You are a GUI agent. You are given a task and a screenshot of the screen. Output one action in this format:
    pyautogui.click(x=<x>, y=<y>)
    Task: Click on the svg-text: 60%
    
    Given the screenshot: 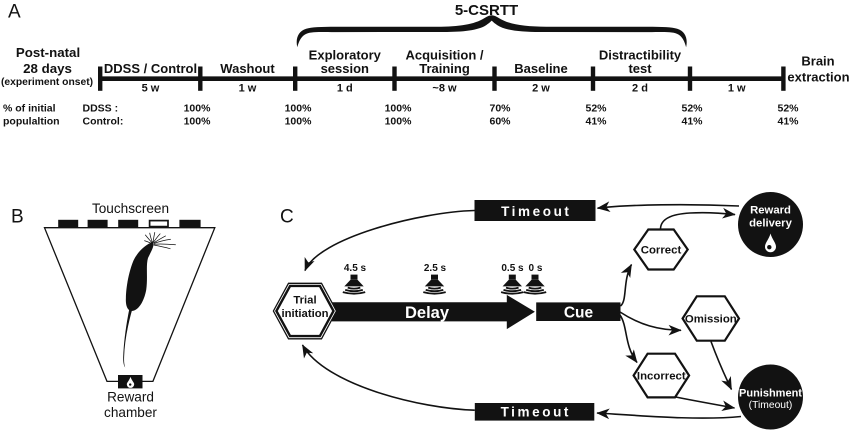 What is the action you would take?
    pyautogui.click(x=500, y=122)
    